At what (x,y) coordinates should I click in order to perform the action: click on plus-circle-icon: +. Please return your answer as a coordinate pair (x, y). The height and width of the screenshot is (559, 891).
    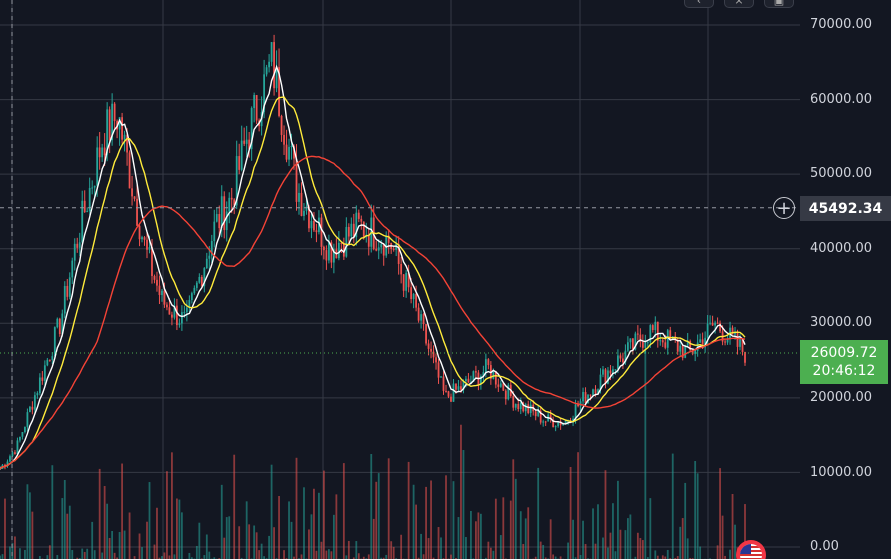
    Looking at the image, I should click on (784, 208).